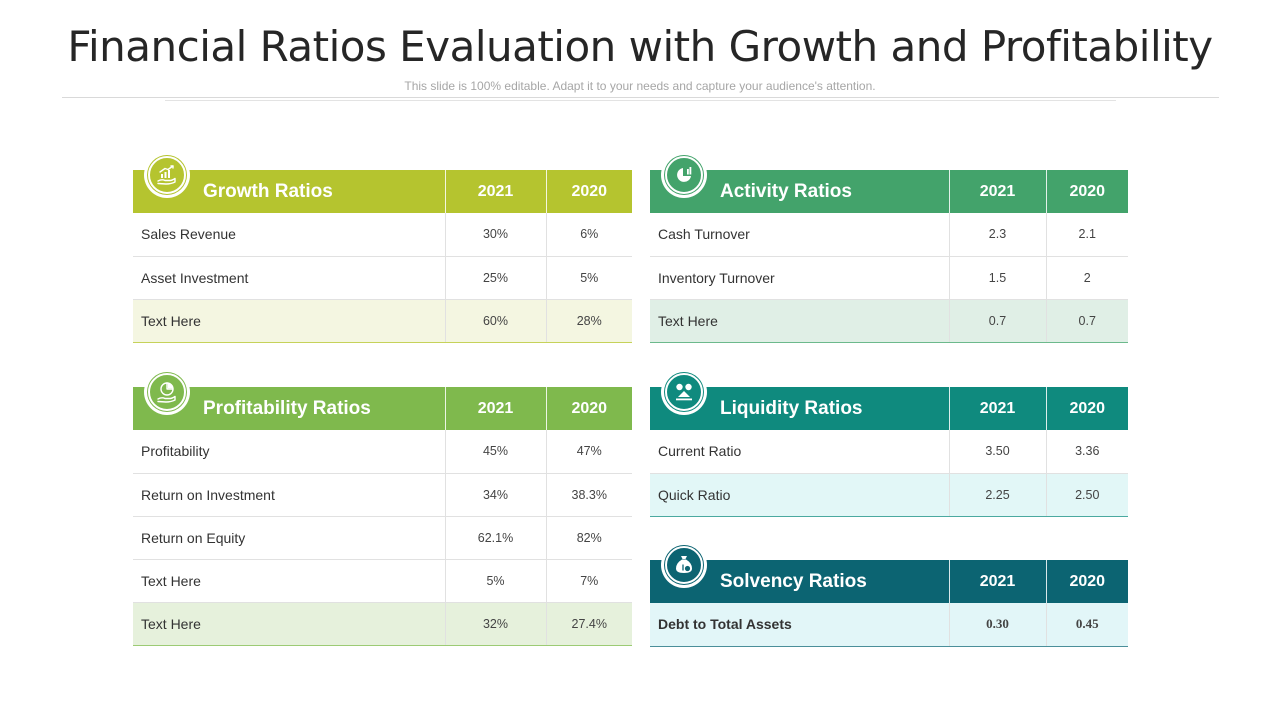  Describe the element at coordinates (1086, 321) in the screenshot. I see `value-2020: 0.7` at that location.